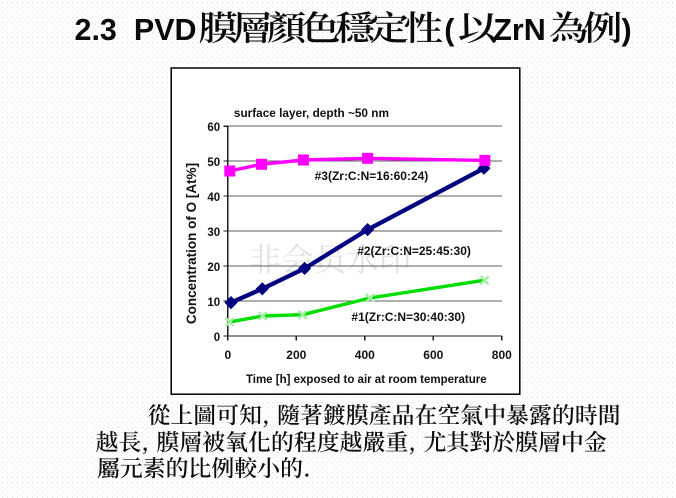 This screenshot has width=676, height=498. What do you see at coordinates (191, 243) in the screenshot?
I see `svg-text: Concentration of O [At%]` at bounding box center [191, 243].